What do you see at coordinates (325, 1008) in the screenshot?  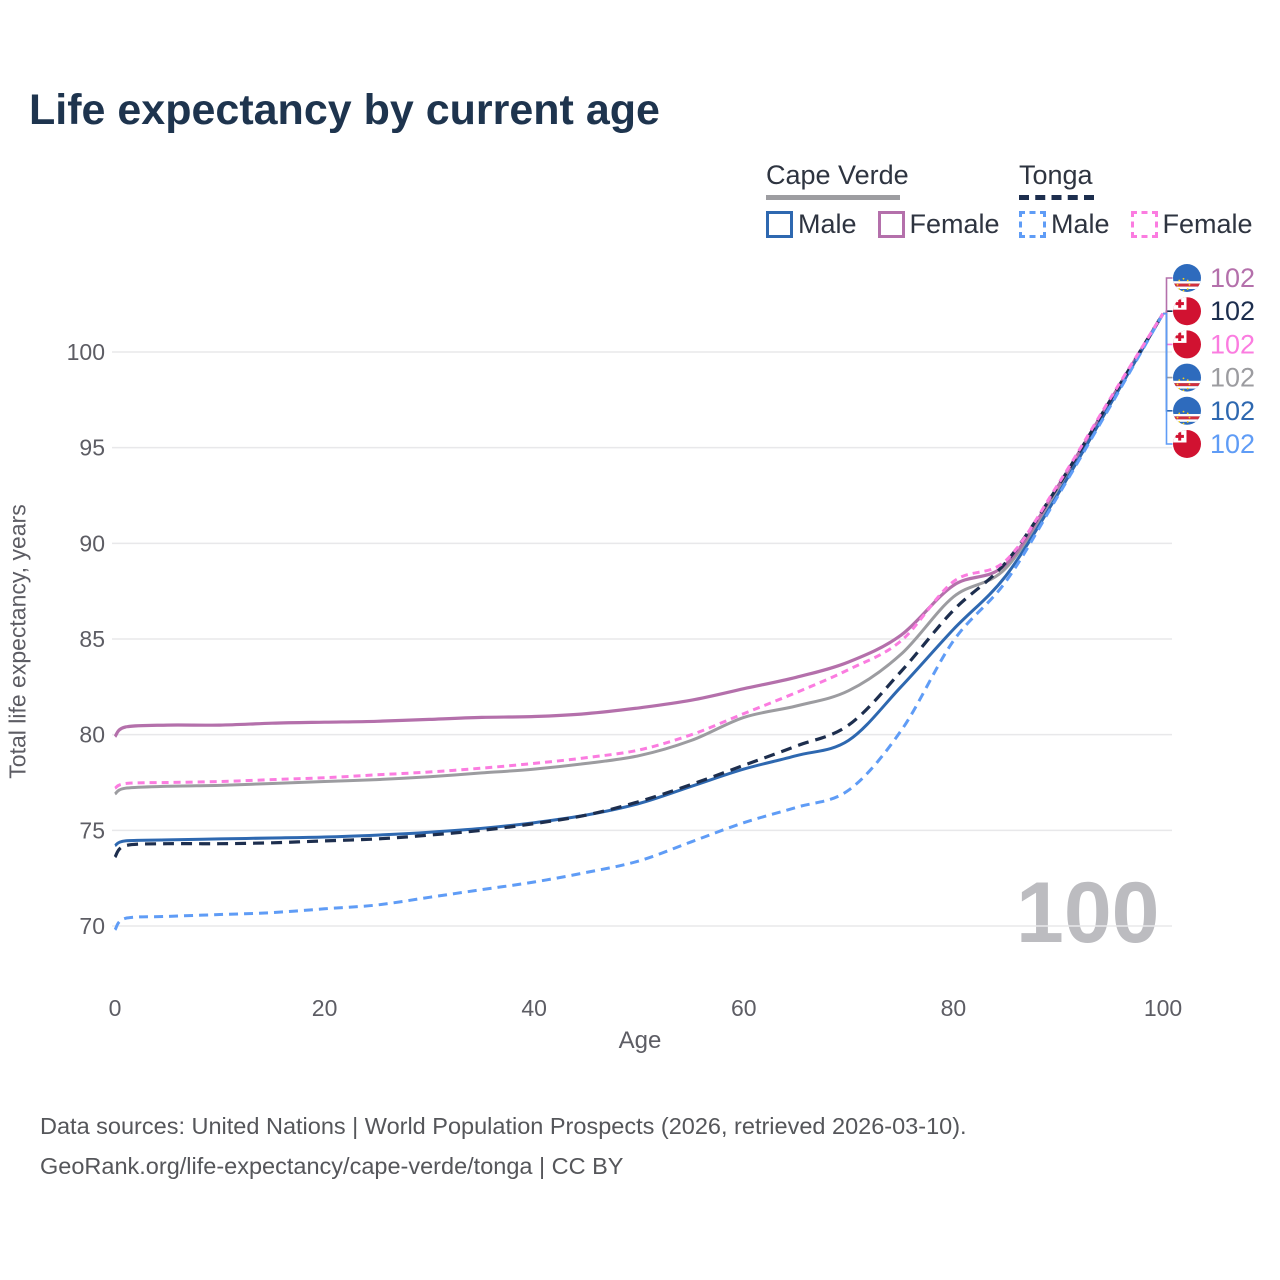 I see `x-axis-tick-label: 20` at bounding box center [325, 1008].